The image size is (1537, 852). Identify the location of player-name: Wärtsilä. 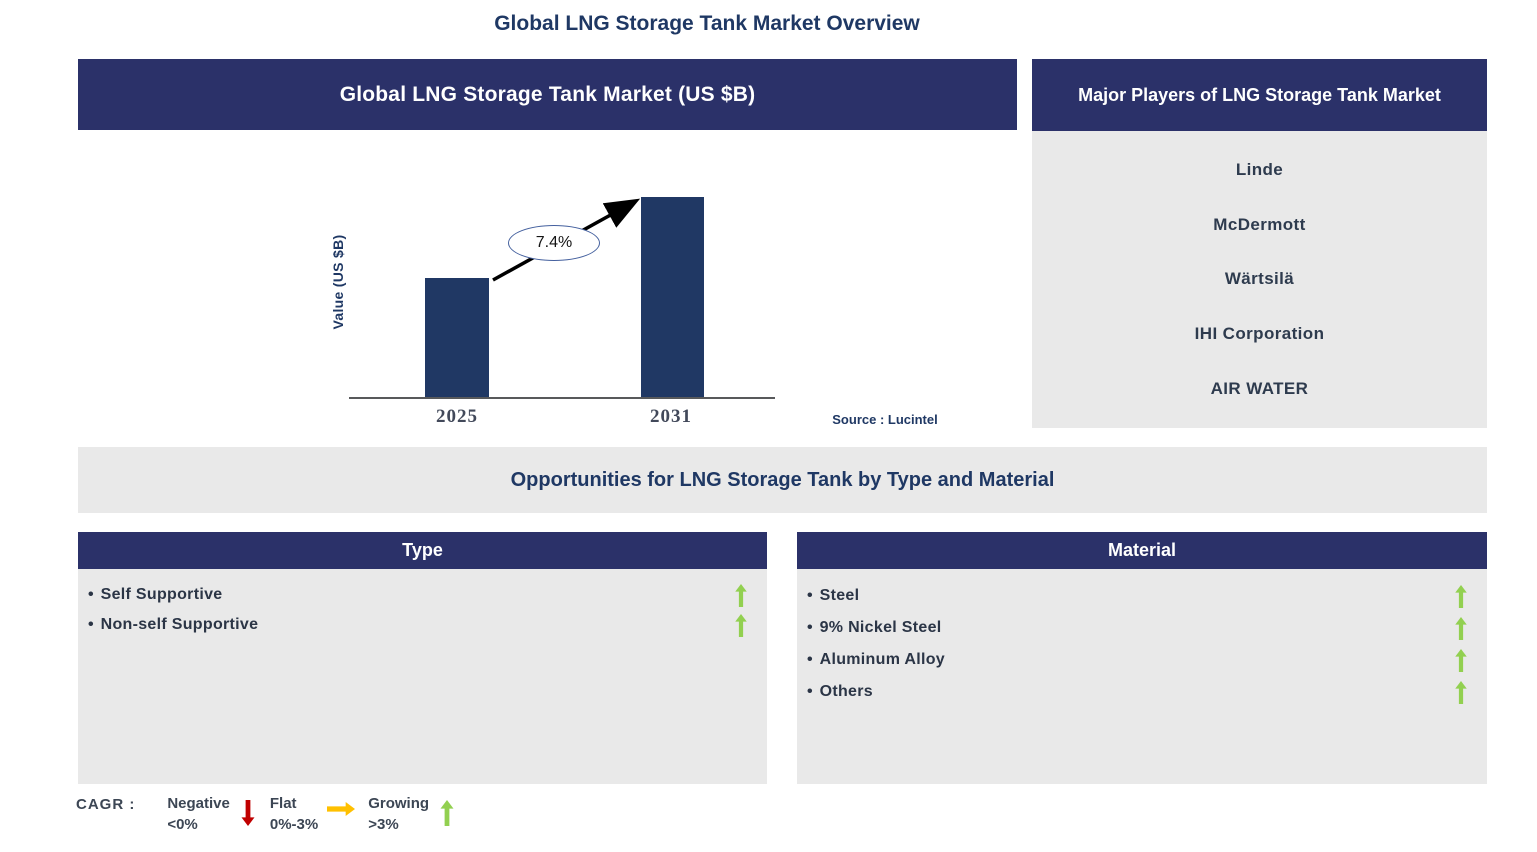
(1259, 279).